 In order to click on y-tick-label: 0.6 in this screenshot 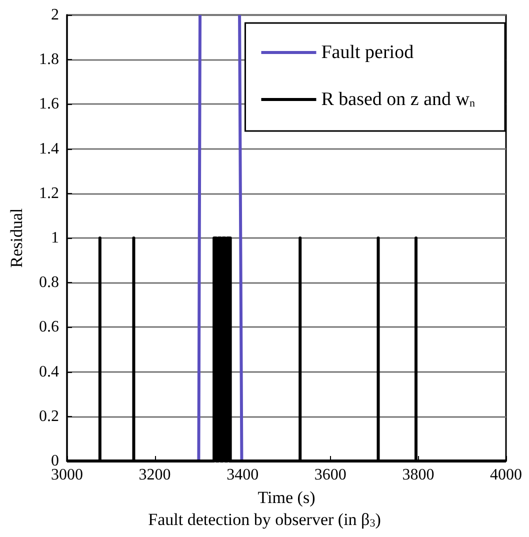, I will do `click(49, 327)`.